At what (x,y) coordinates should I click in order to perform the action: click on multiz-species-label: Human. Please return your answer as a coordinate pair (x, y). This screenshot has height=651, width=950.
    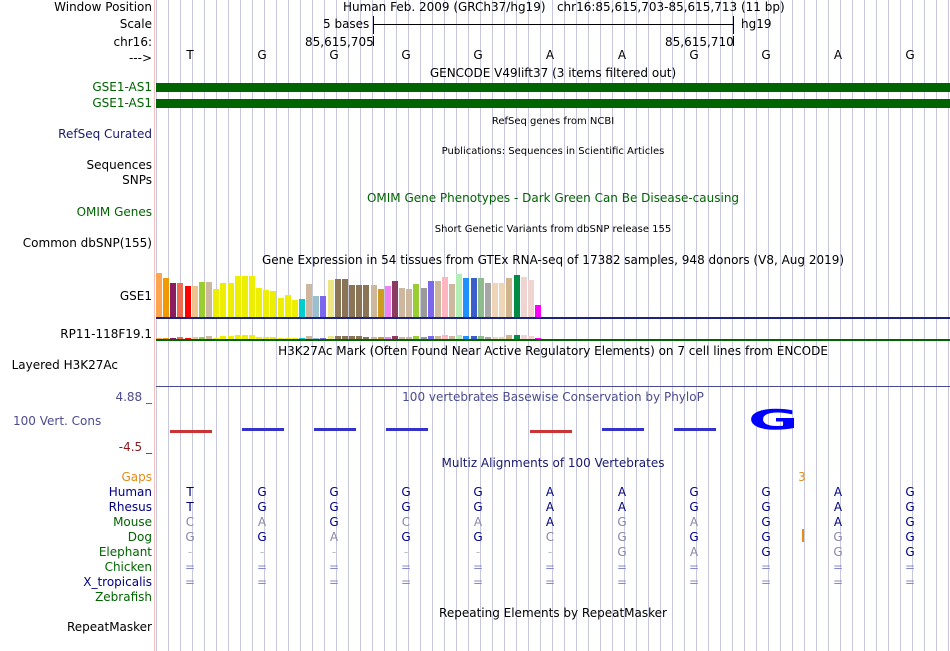
    Looking at the image, I should click on (130, 492).